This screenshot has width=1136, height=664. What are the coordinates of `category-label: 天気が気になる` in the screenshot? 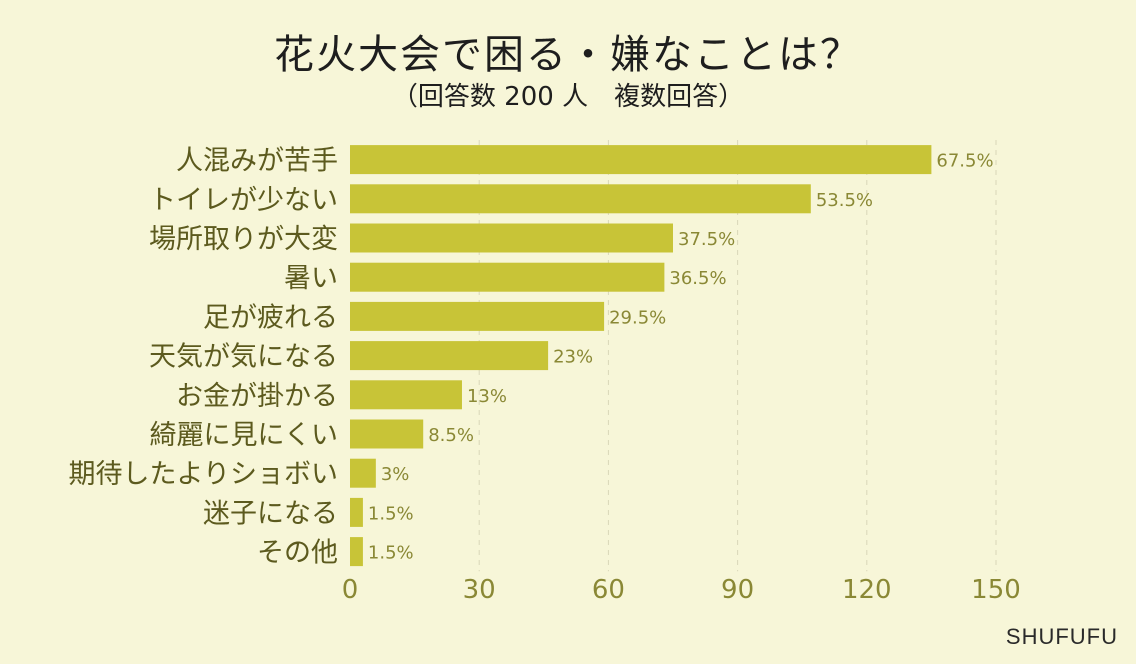 It's located at (243, 357).